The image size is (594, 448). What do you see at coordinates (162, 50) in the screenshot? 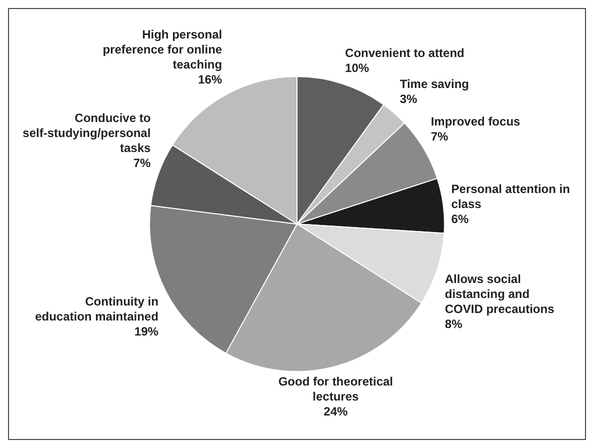
I see `slice-label: High personal preference for online teaching` at bounding box center [162, 50].